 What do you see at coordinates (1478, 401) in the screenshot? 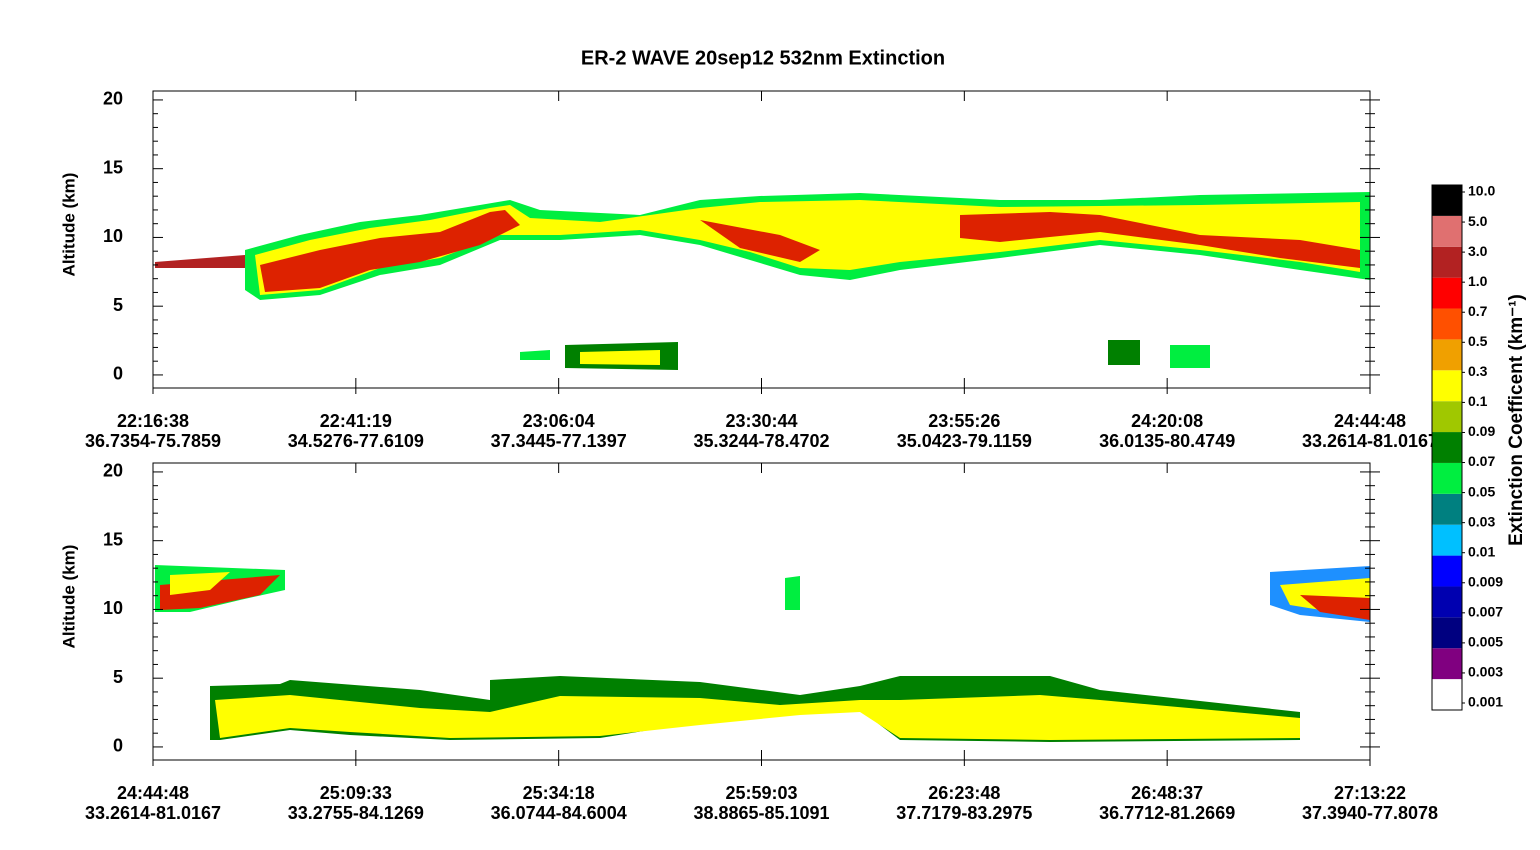
I see `colorbar-tick-label: 0.1` at bounding box center [1478, 401].